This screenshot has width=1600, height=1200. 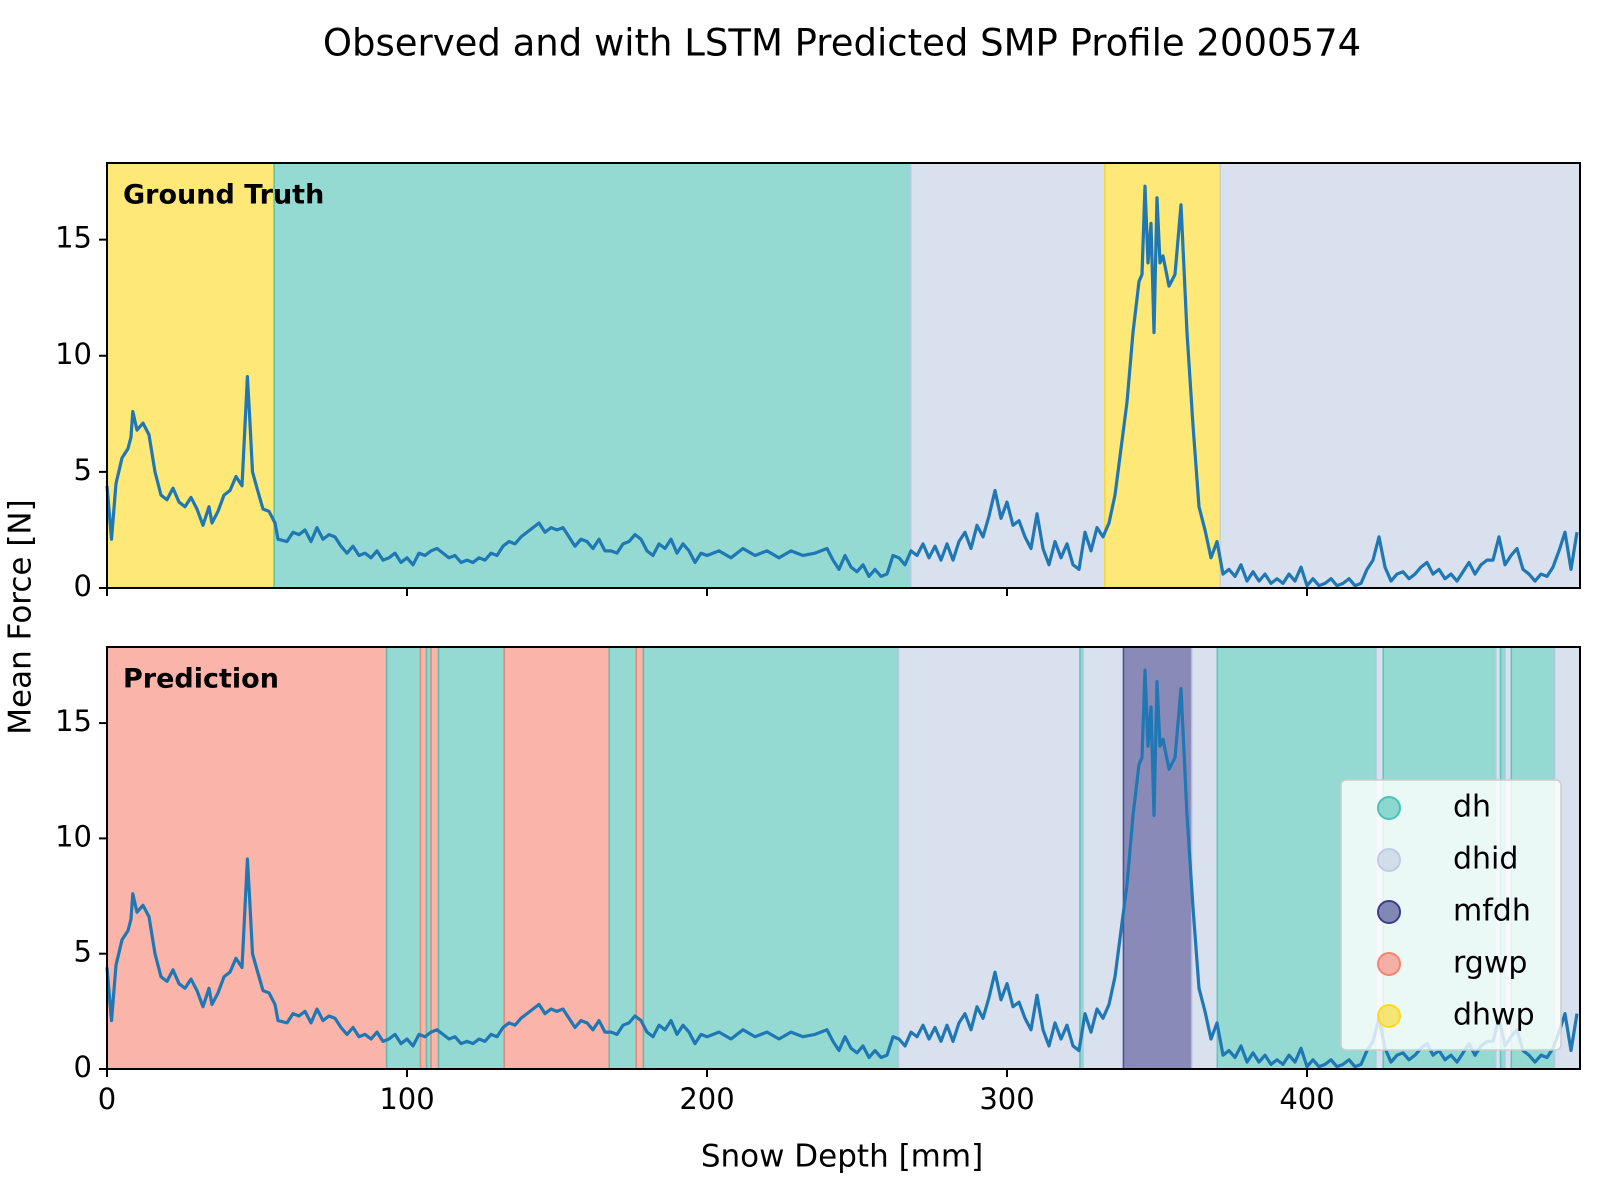 What do you see at coordinates (842, 1157) in the screenshot?
I see `x-axis-label: Snow Depth [mm]` at bounding box center [842, 1157].